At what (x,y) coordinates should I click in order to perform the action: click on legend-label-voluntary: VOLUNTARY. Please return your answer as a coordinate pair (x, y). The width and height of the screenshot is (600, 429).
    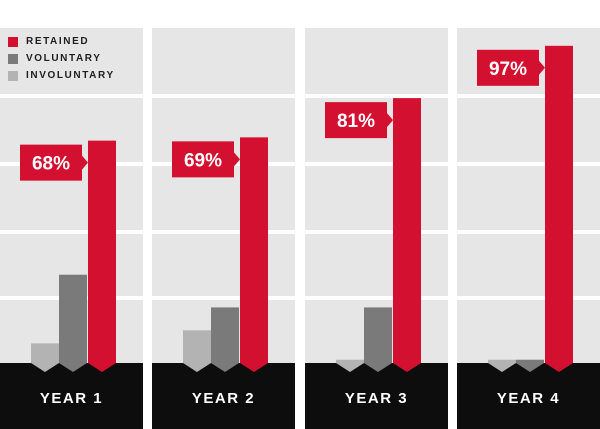
    Looking at the image, I should click on (64, 58).